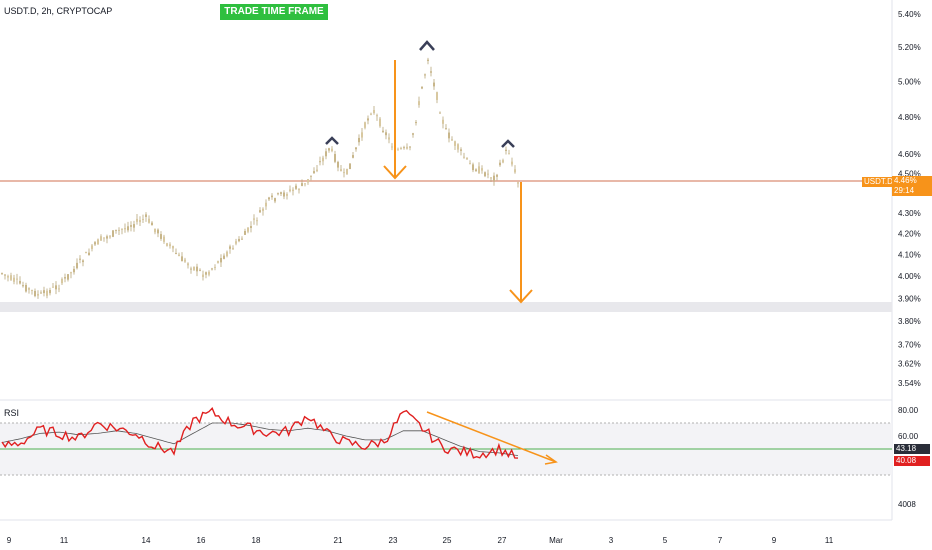 The image size is (932, 550). I want to click on y-tick-label: 4.00%, so click(909, 276).